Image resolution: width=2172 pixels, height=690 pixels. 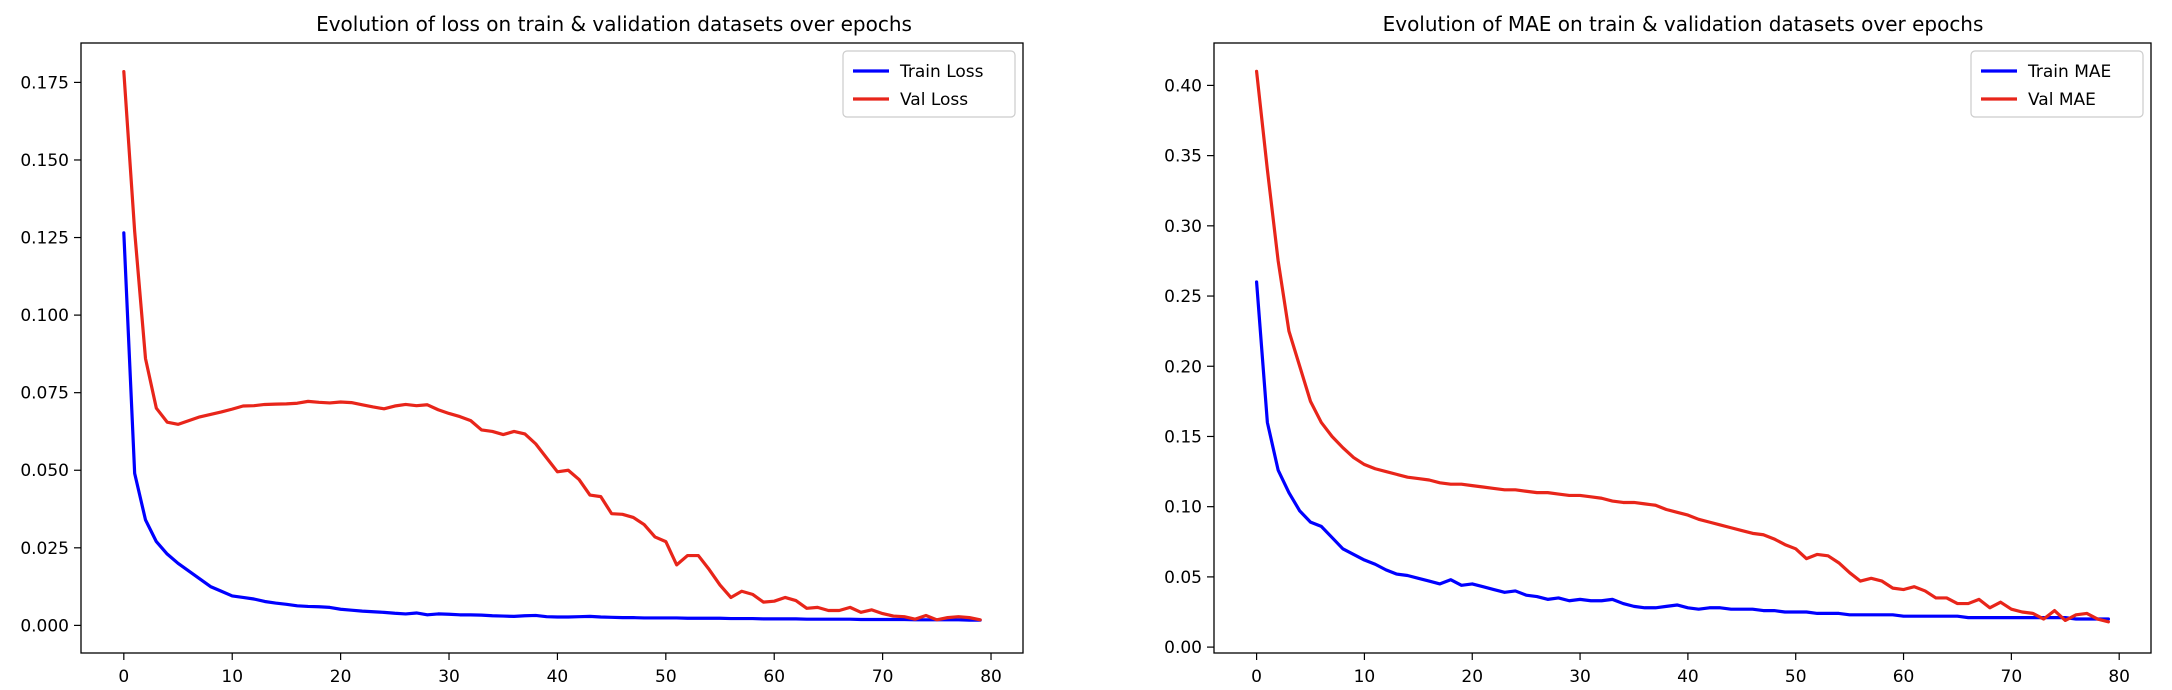 I want to click on loss-x-tick-label: 10, so click(x=232, y=677).